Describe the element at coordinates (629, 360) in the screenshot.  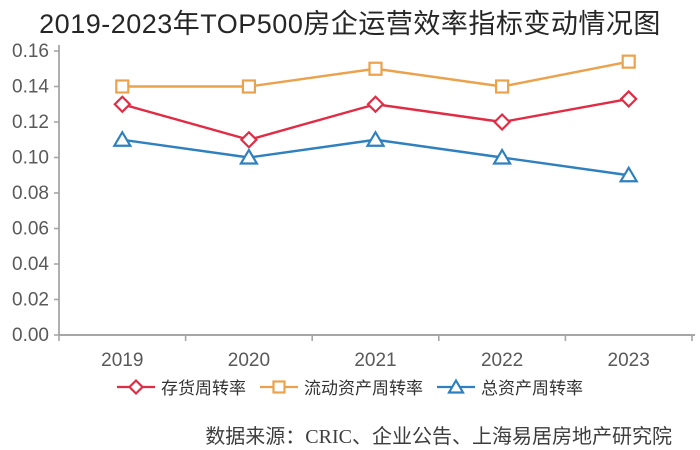
I see `x-axis-tick-label: 2023` at that location.